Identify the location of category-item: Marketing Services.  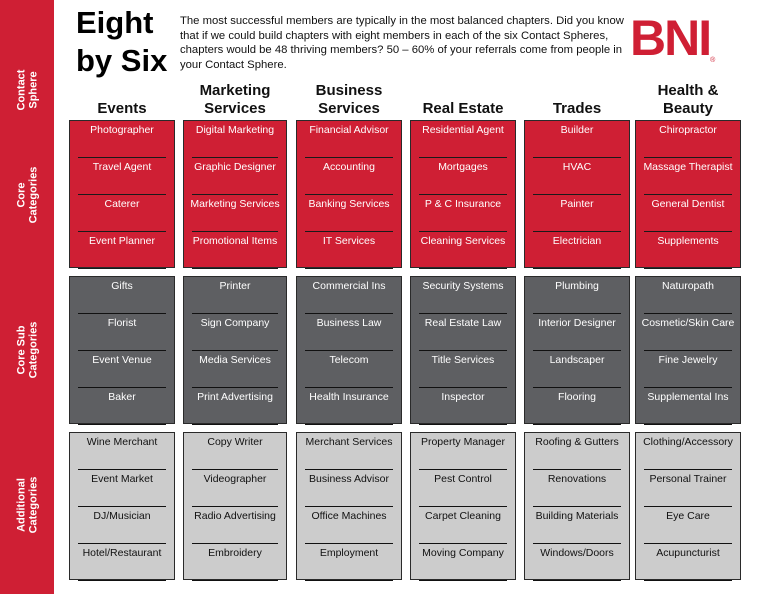
(235, 213).